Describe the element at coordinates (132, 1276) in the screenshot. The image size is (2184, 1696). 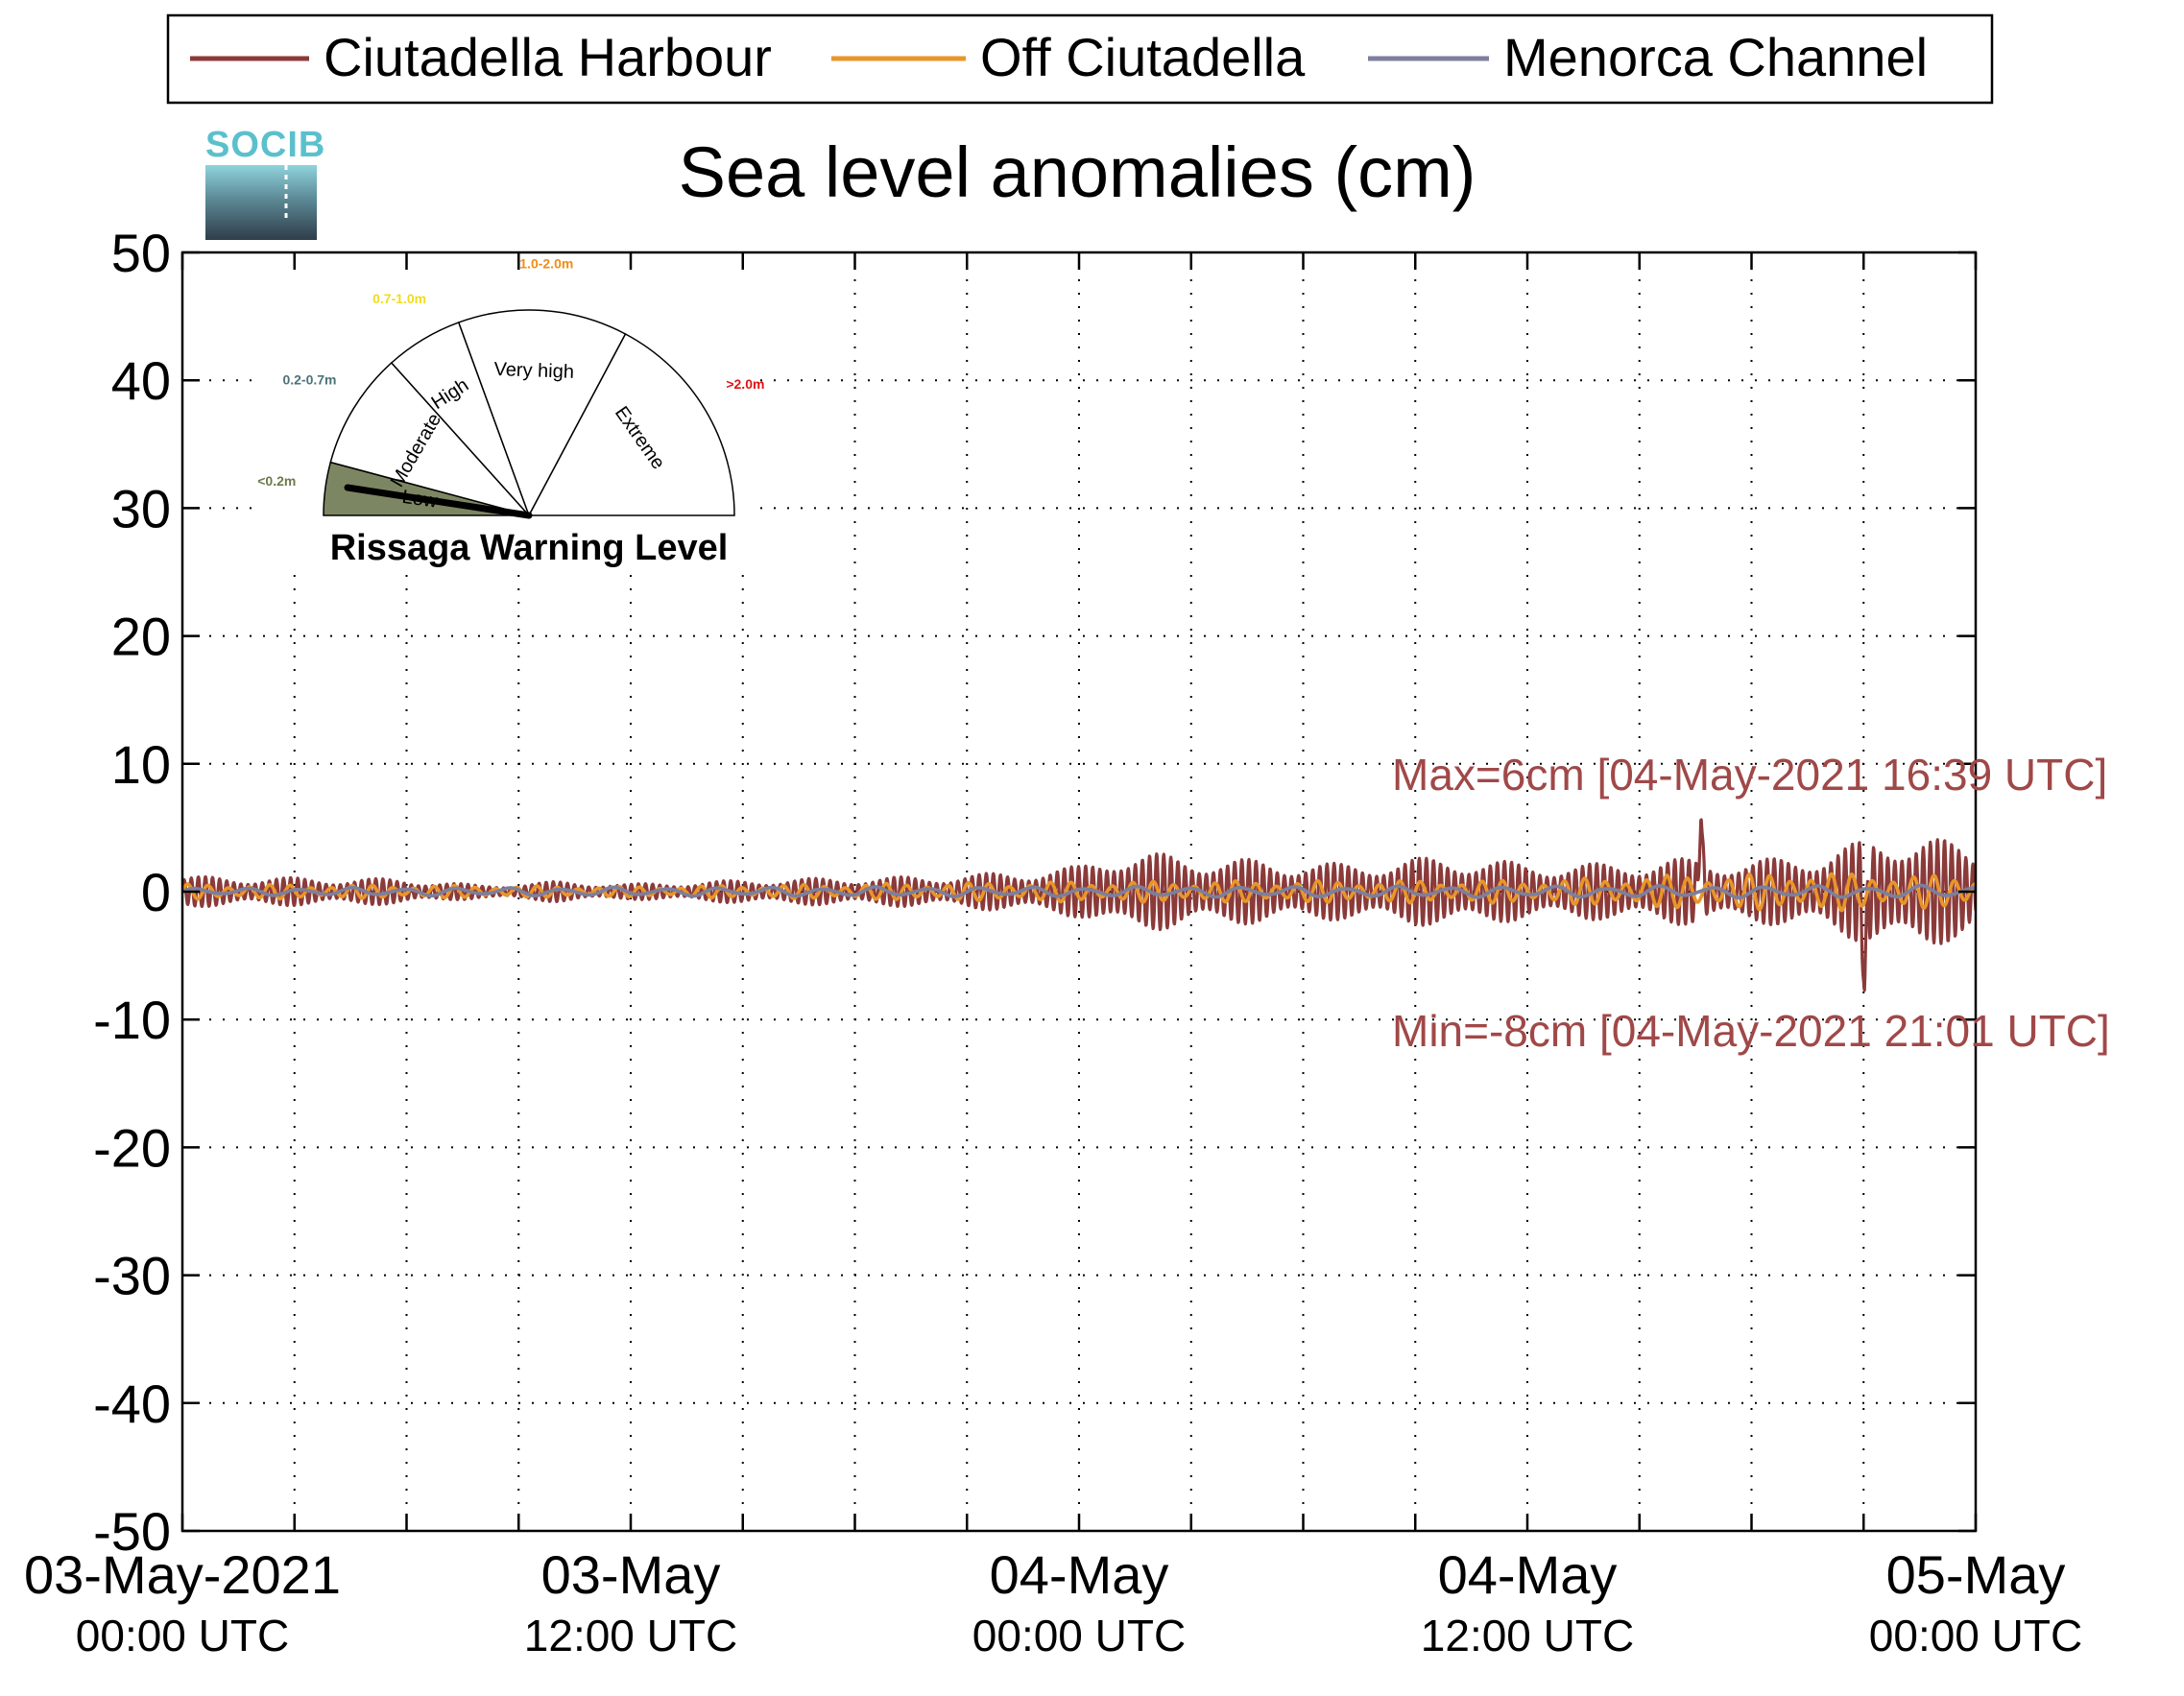
I see `y-tick-label: -30` at that location.